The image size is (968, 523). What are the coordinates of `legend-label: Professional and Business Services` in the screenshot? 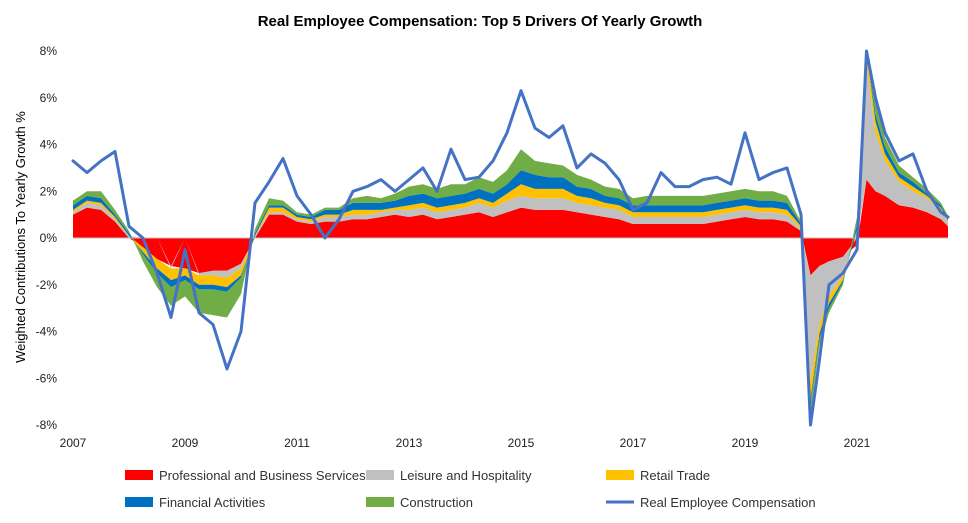 It's located at (262, 475).